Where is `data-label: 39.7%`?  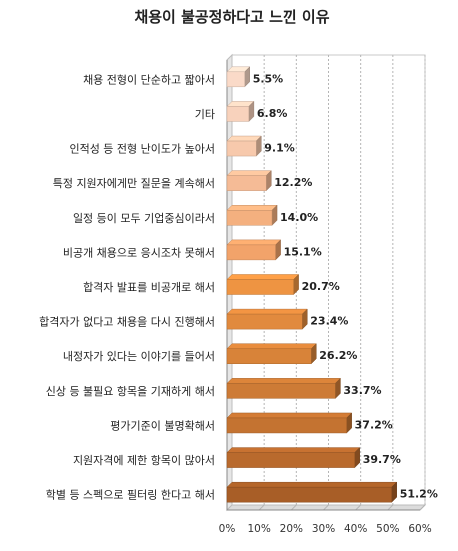 data-label: 39.7% is located at coordinates (382, 459).